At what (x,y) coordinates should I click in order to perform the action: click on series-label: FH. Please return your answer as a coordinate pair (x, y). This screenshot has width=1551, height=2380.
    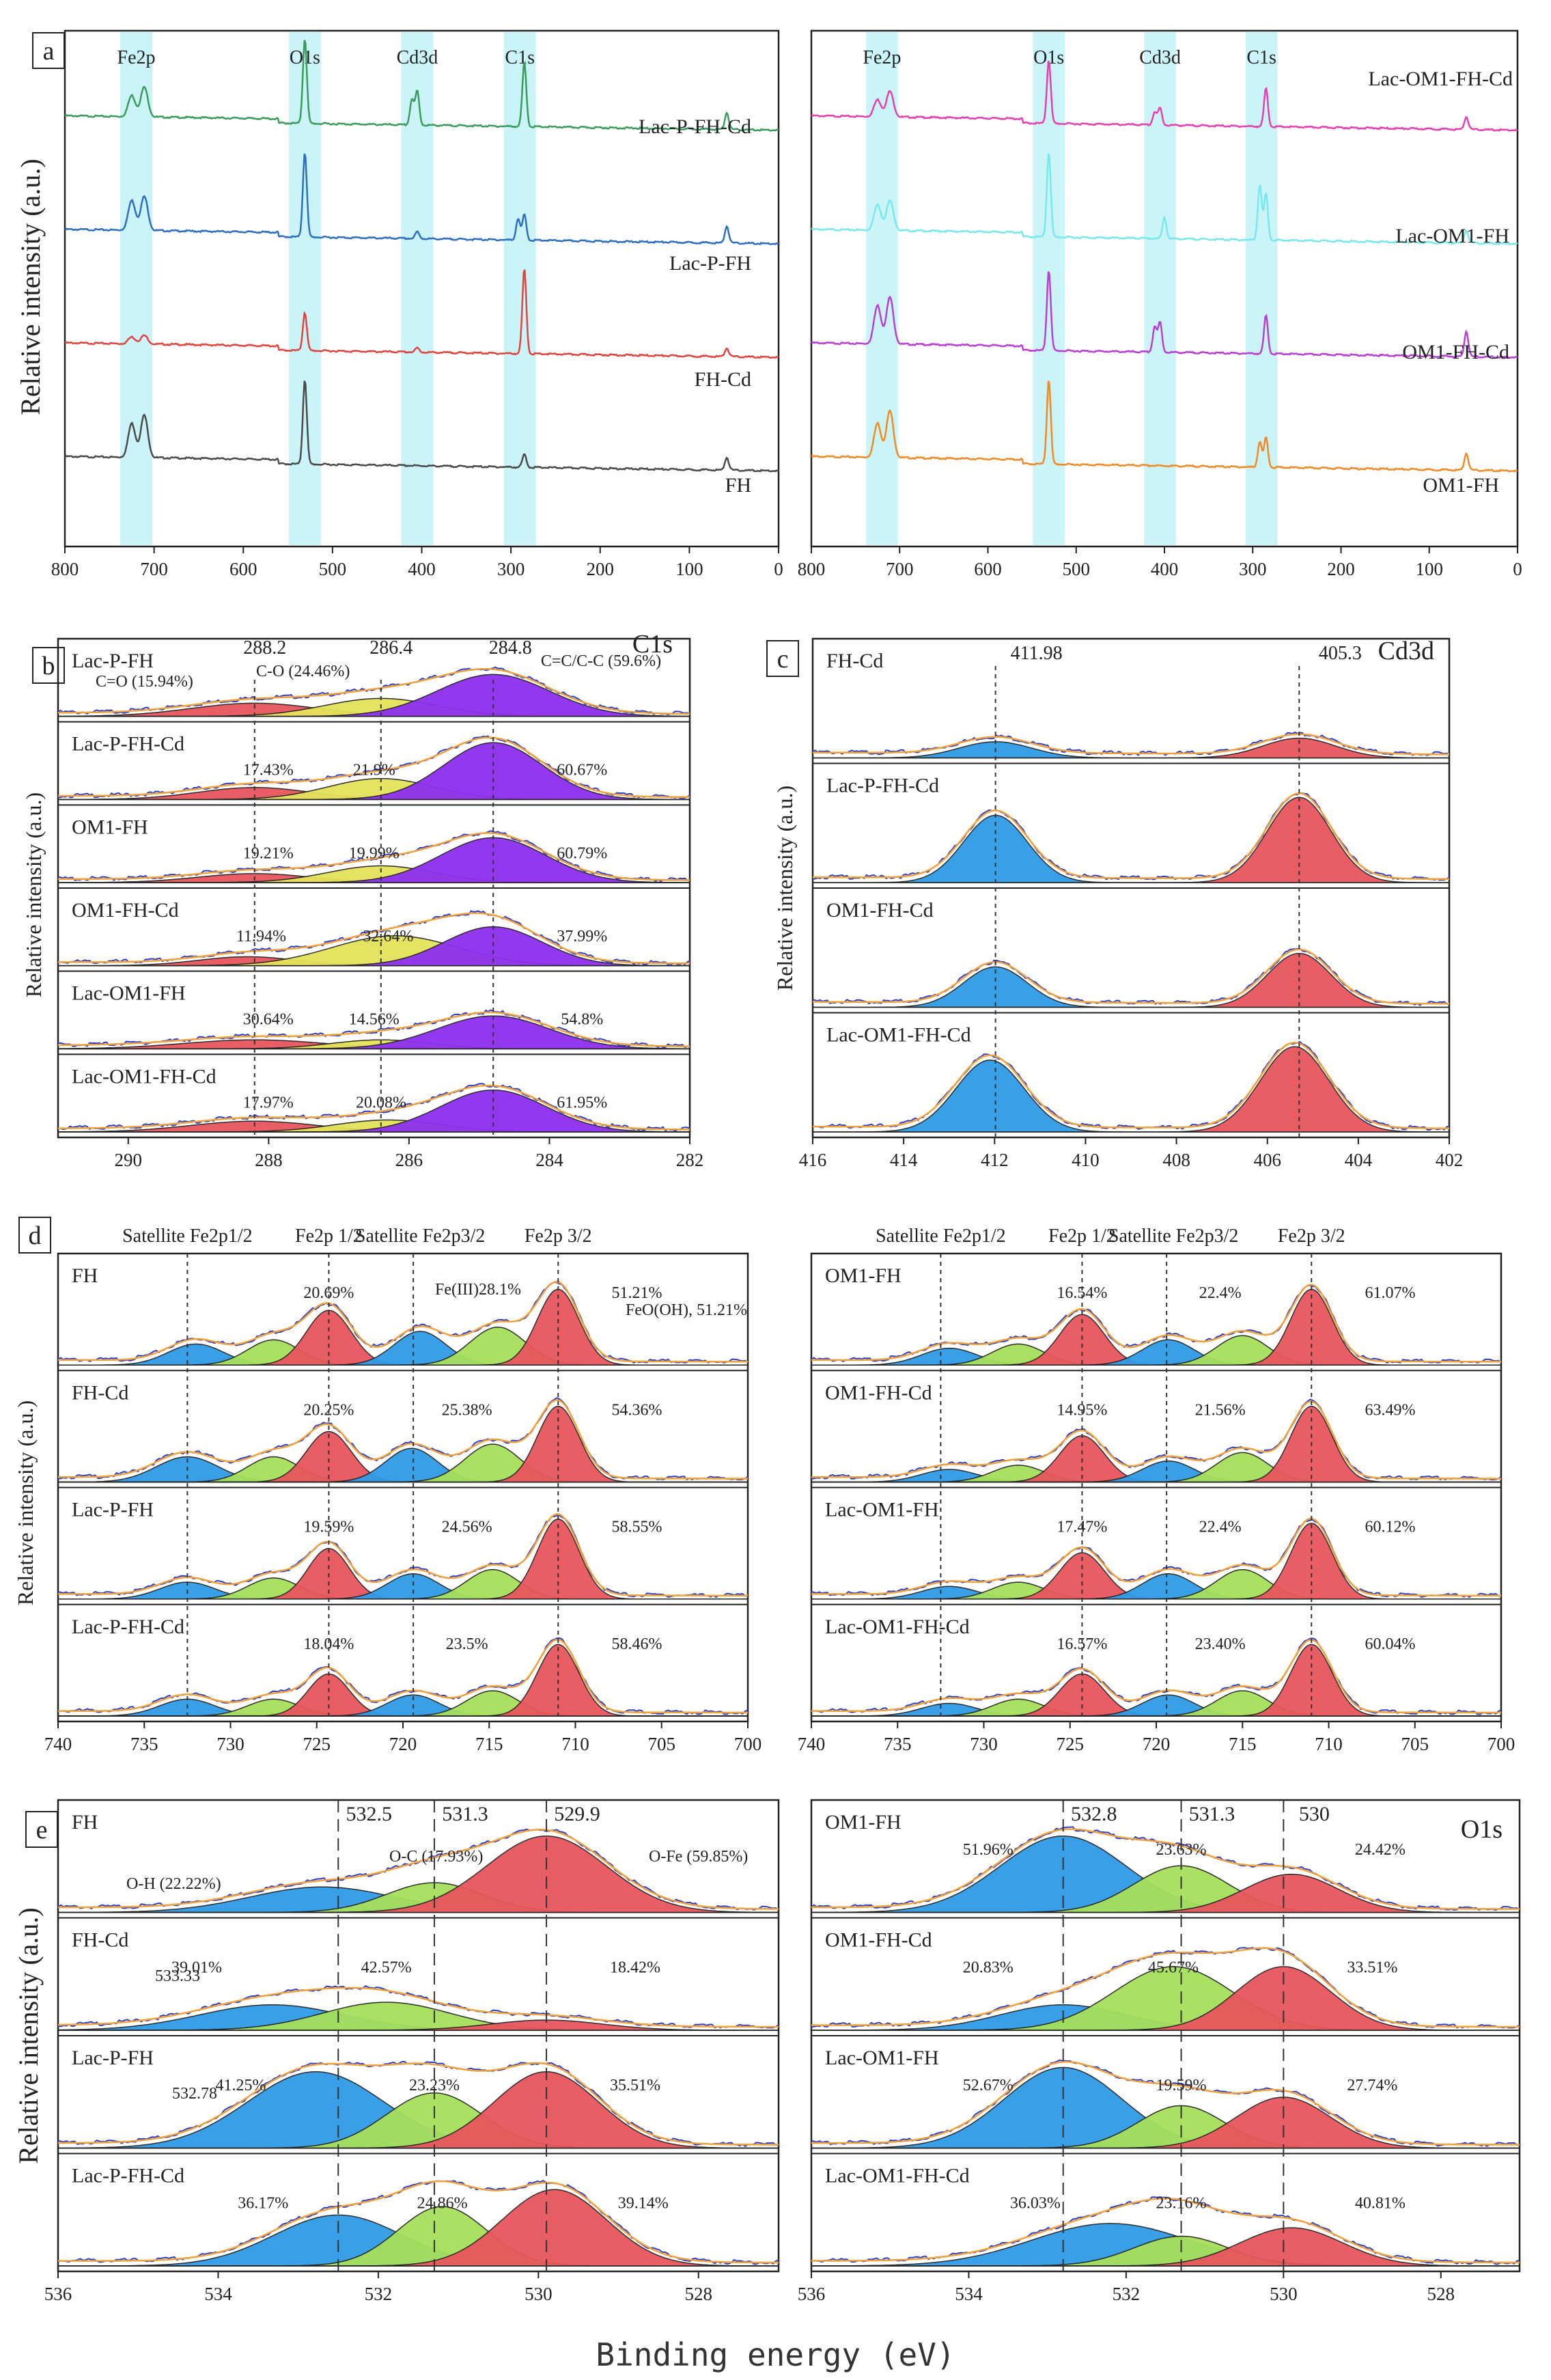
    Looking at the image, I should click on (738, 485).